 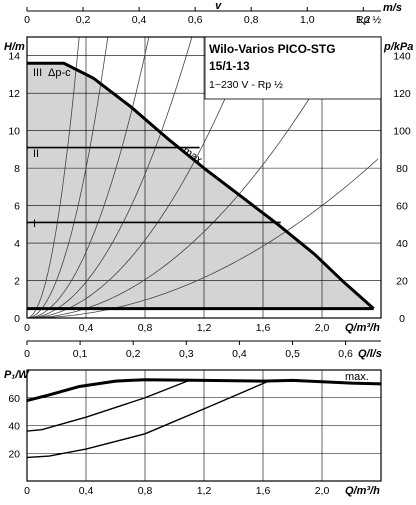 I want to click on top-axis-rp-label: Rp ½, so click(x=368, y=20).